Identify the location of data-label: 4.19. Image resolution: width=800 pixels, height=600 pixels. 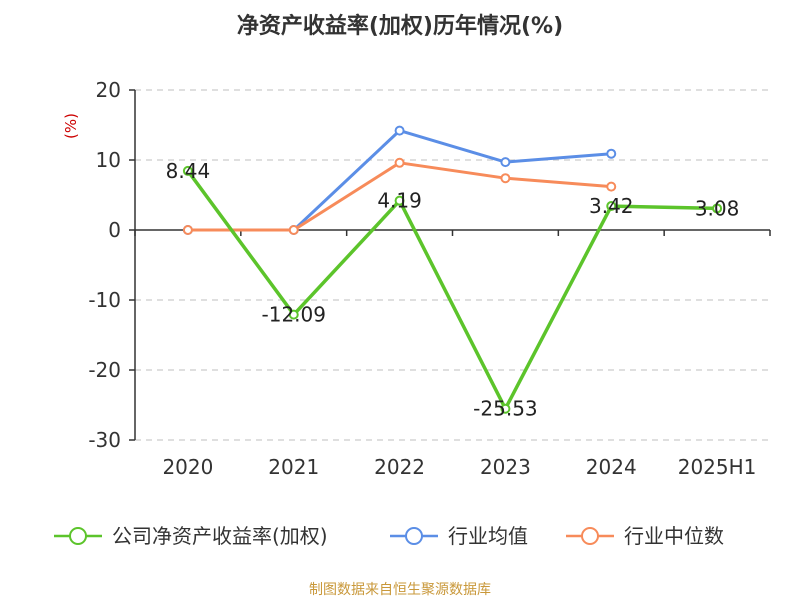
(399, 201).